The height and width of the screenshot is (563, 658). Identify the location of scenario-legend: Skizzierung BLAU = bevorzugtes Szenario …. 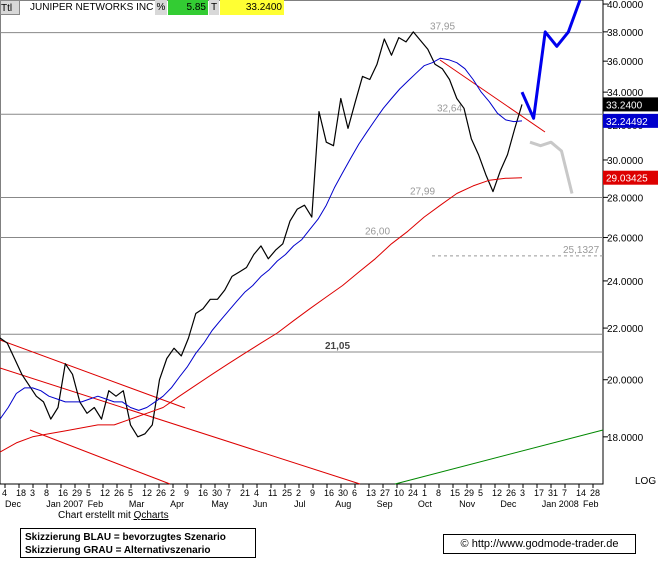
(138, 543).